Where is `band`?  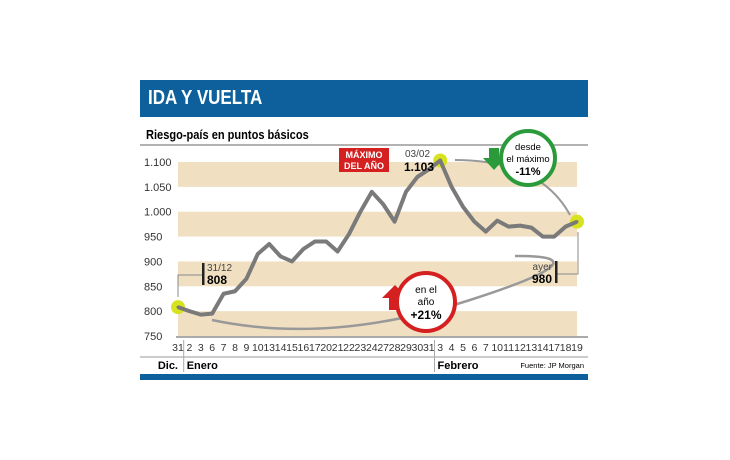 band is located at coordinates (377, 224).